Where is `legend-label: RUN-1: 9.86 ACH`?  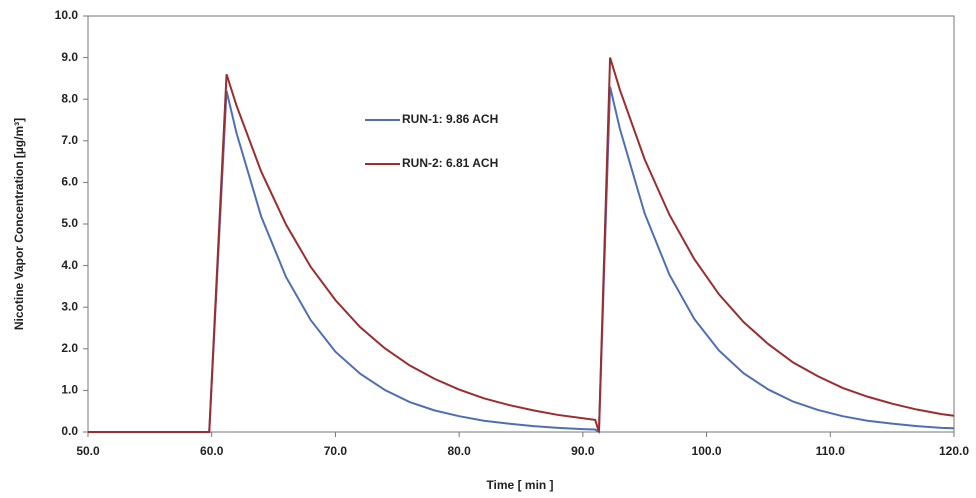 legend-label: RUN-1: 9.86 ACH is located at coordinates (450, 119).